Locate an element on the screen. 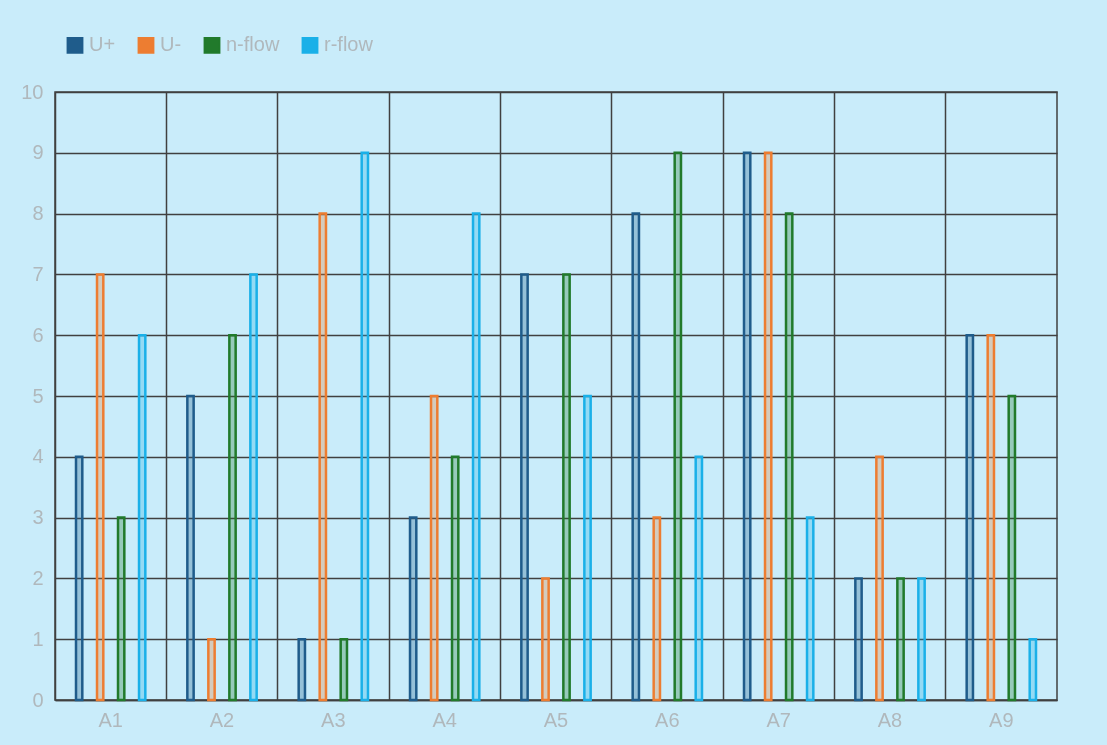 Image resolution: width=1107 pixels, height=745 pixels. legend-label: r-flow is located at coordinates (349, 44).